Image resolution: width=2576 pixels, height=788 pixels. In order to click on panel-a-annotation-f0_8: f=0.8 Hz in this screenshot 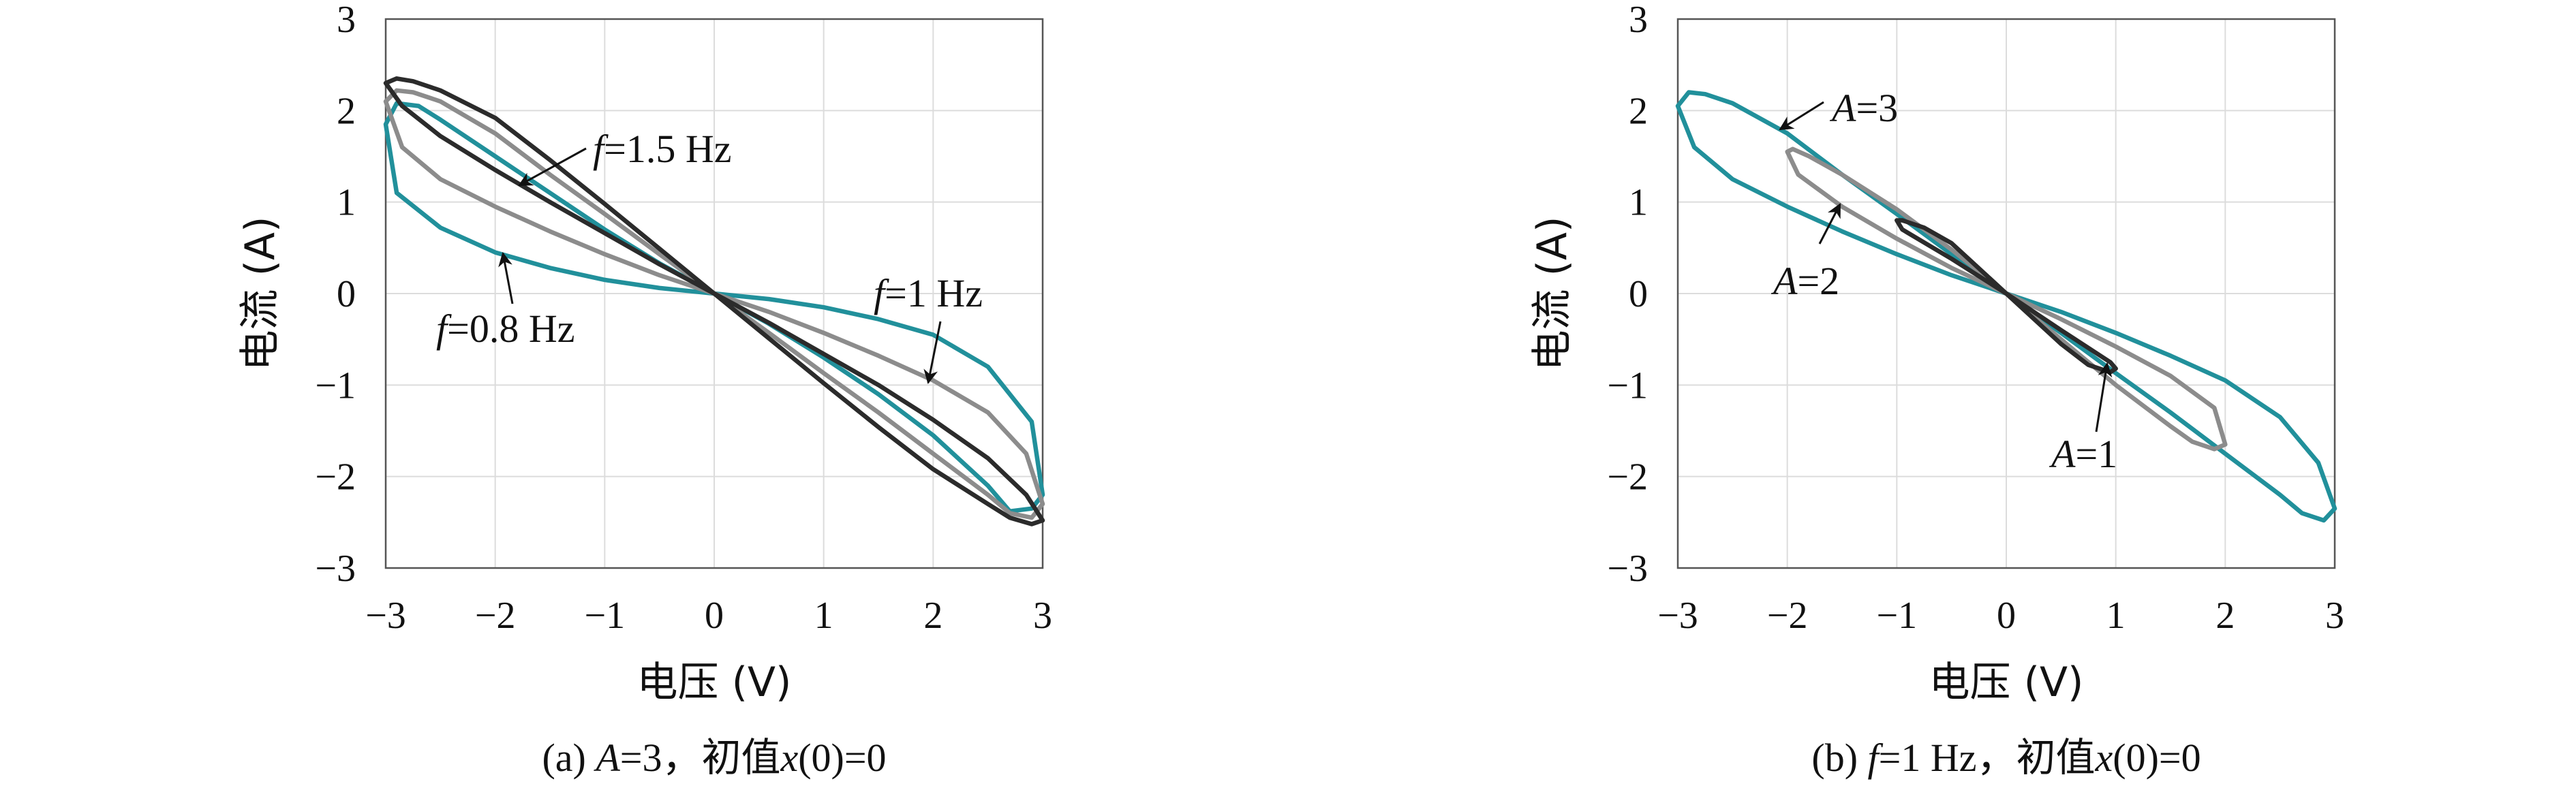, I will do `click(505, 328)`.